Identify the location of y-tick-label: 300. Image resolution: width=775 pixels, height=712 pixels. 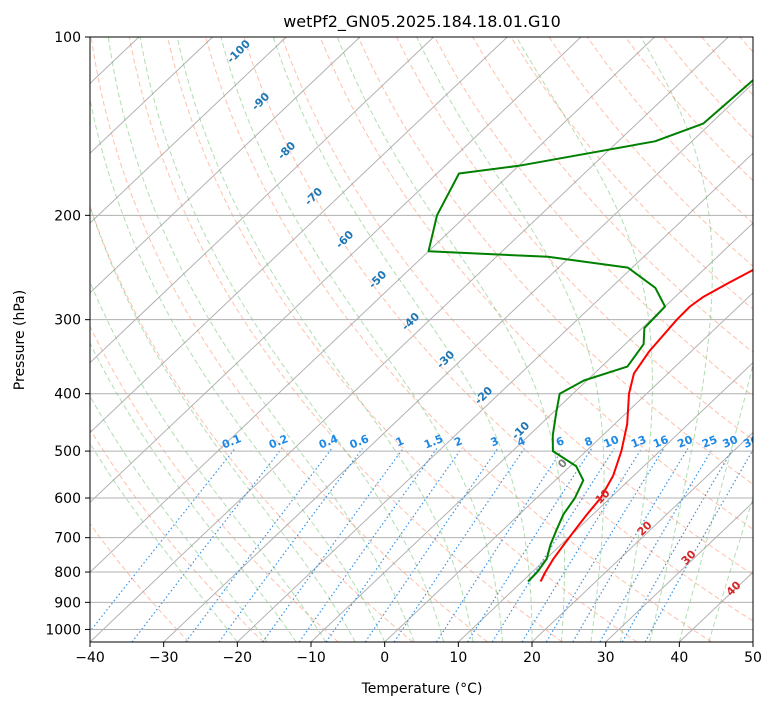
(67, 321).